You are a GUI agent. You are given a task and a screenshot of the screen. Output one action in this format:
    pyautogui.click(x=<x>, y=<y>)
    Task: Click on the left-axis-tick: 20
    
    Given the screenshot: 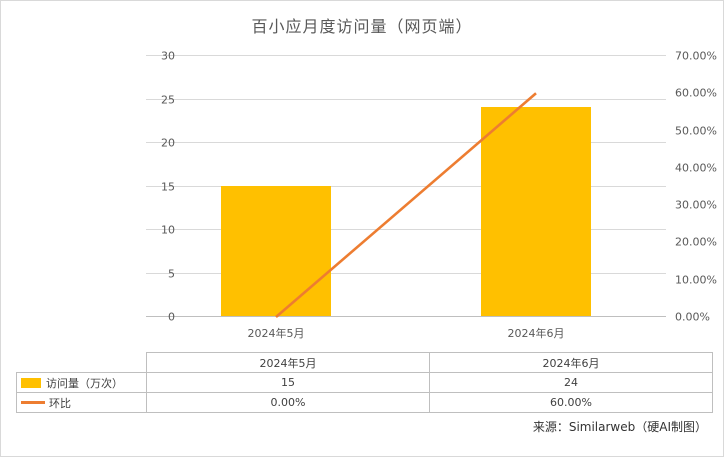 What is the action you would take?
    pyautogui.click(x=168, y=143)
    